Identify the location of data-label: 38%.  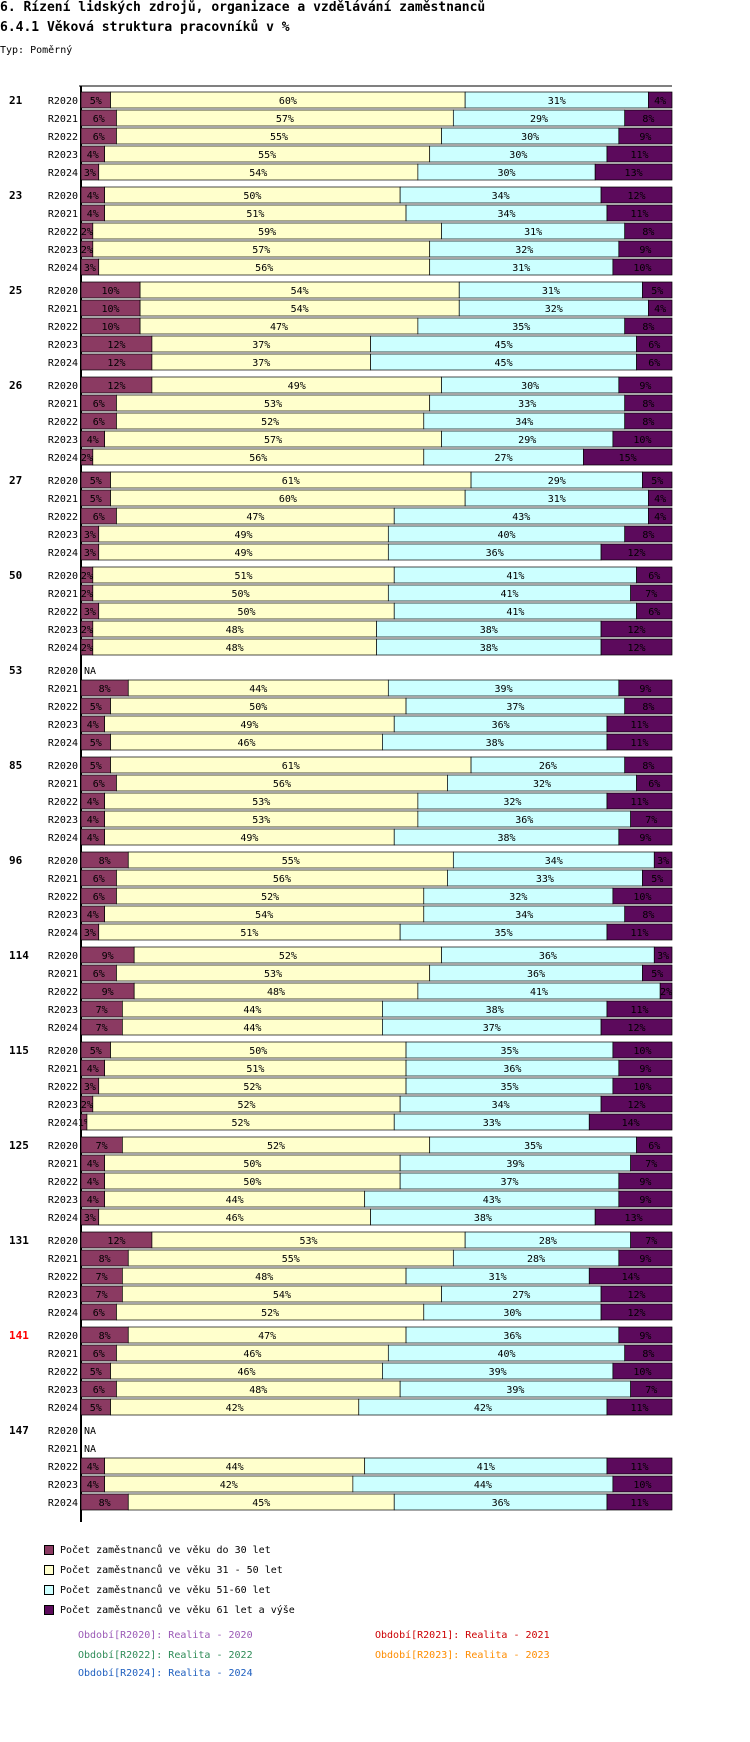
(495, 743).